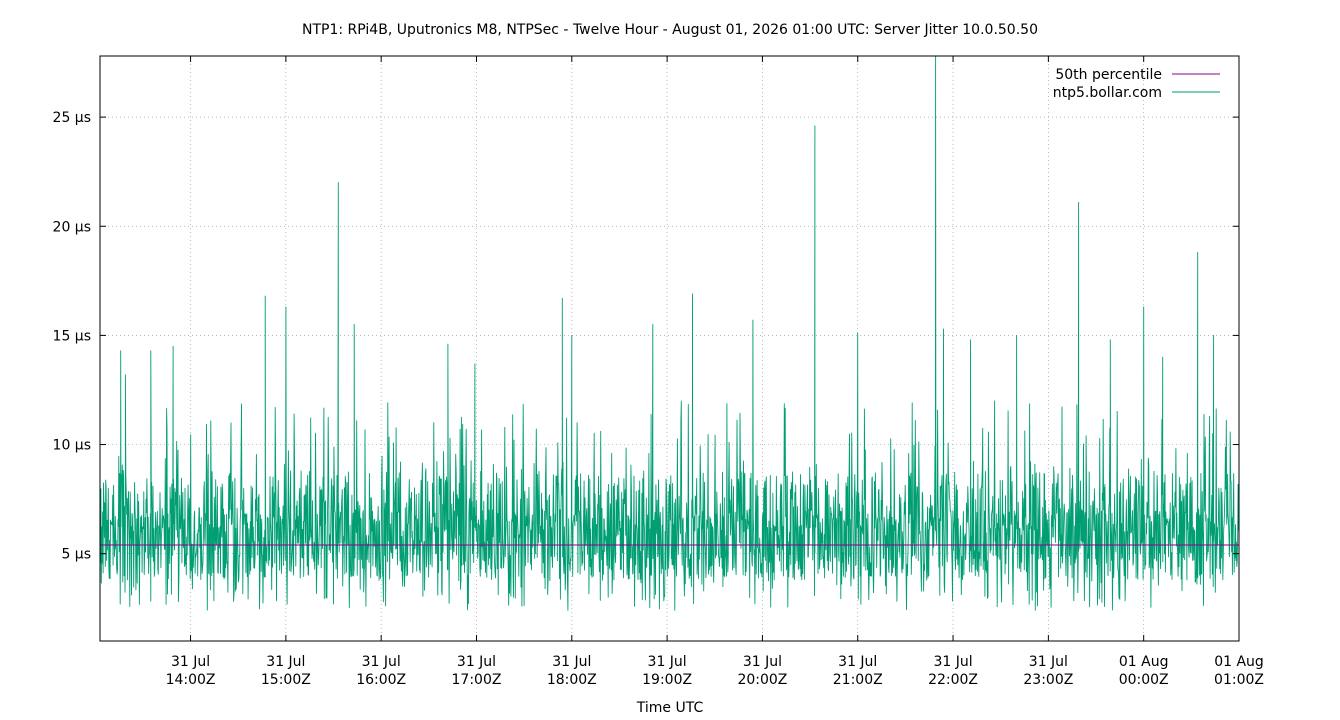 The image size is (1340, 720). Describe the element at coordinates (286, 680) in the screenshot. I see `x-tick-time: 15:00Z` at that location.